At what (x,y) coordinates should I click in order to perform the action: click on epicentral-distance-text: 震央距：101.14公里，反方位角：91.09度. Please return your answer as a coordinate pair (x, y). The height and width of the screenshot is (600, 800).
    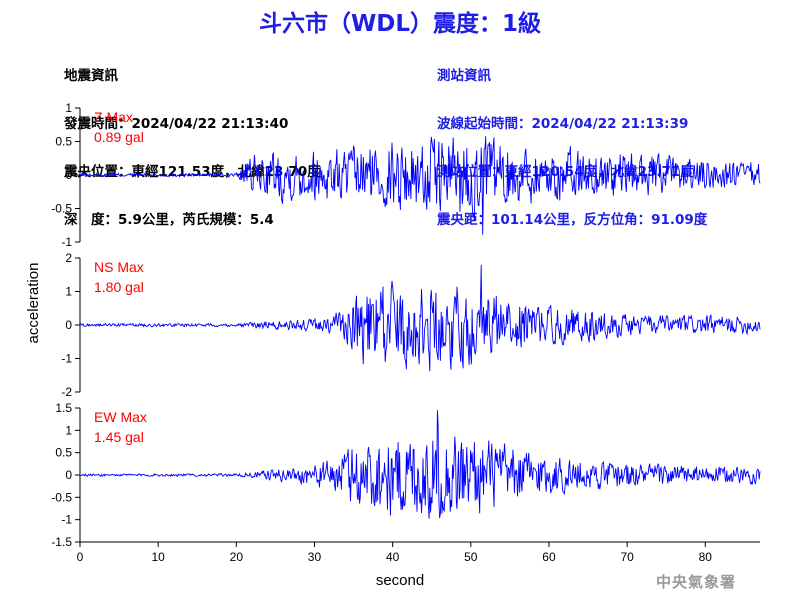
    Looking at the image, I should click on (572, 220).